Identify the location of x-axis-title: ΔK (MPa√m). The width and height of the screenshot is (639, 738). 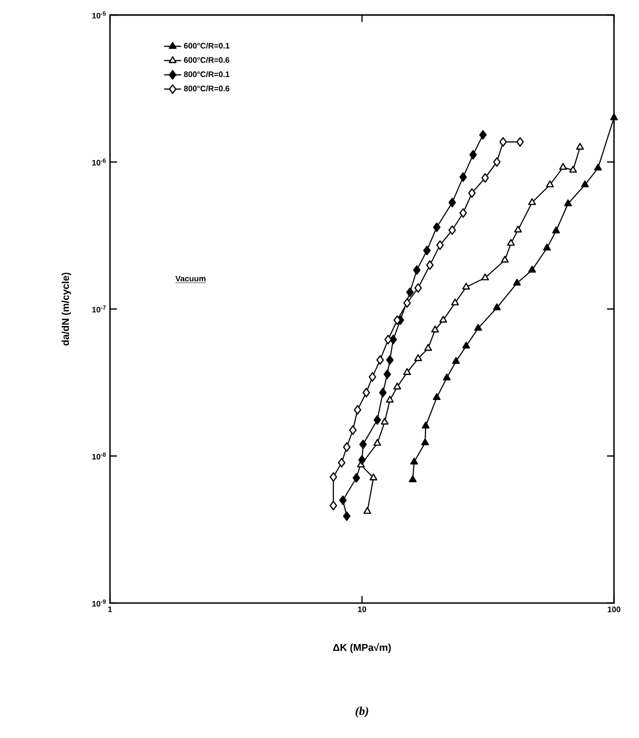
(362, 648).